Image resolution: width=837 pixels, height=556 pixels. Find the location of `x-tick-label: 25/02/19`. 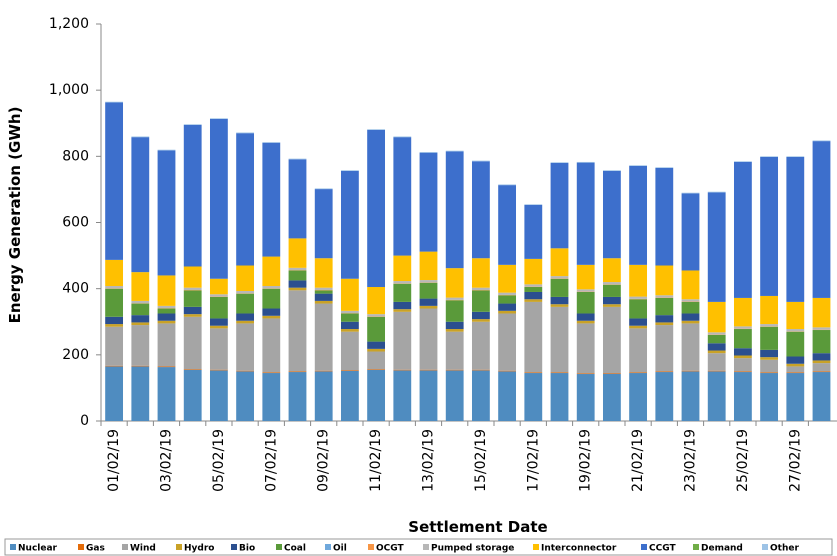

x-tick-label: 25/02/19 is located at coordinates (743, 460).